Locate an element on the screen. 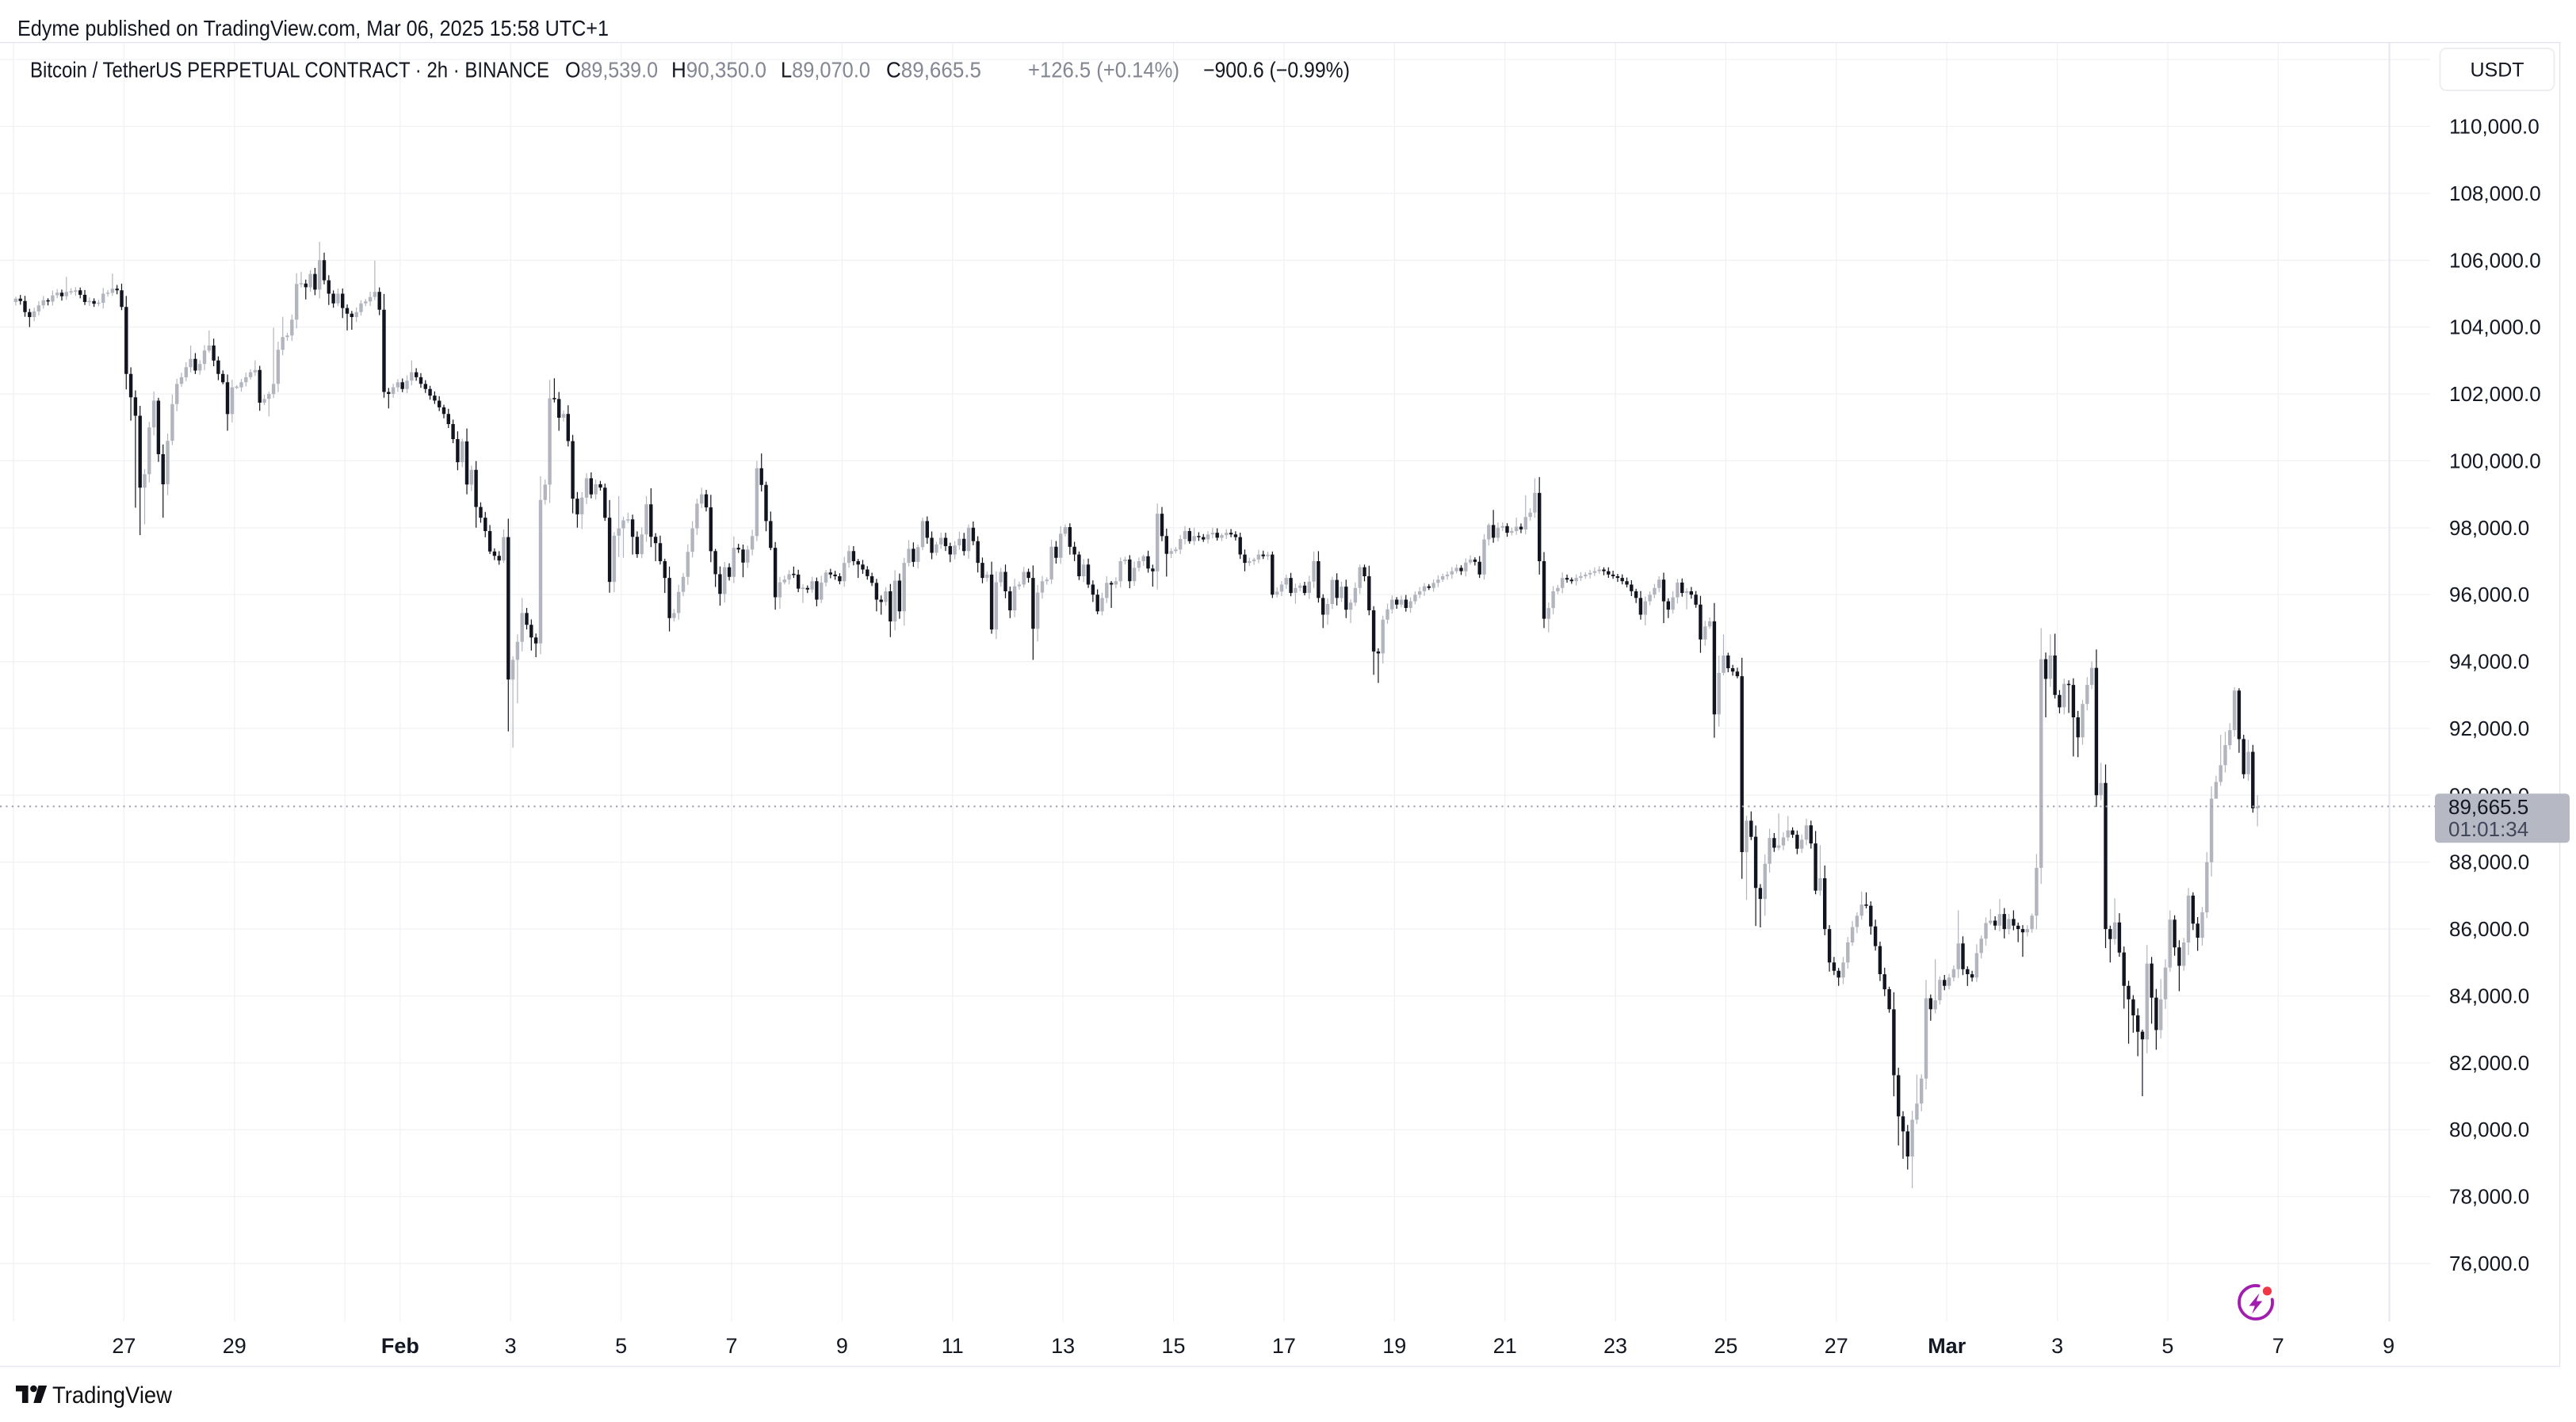  svg-text: 110,000.0 is located at coordinates (2494, 127).